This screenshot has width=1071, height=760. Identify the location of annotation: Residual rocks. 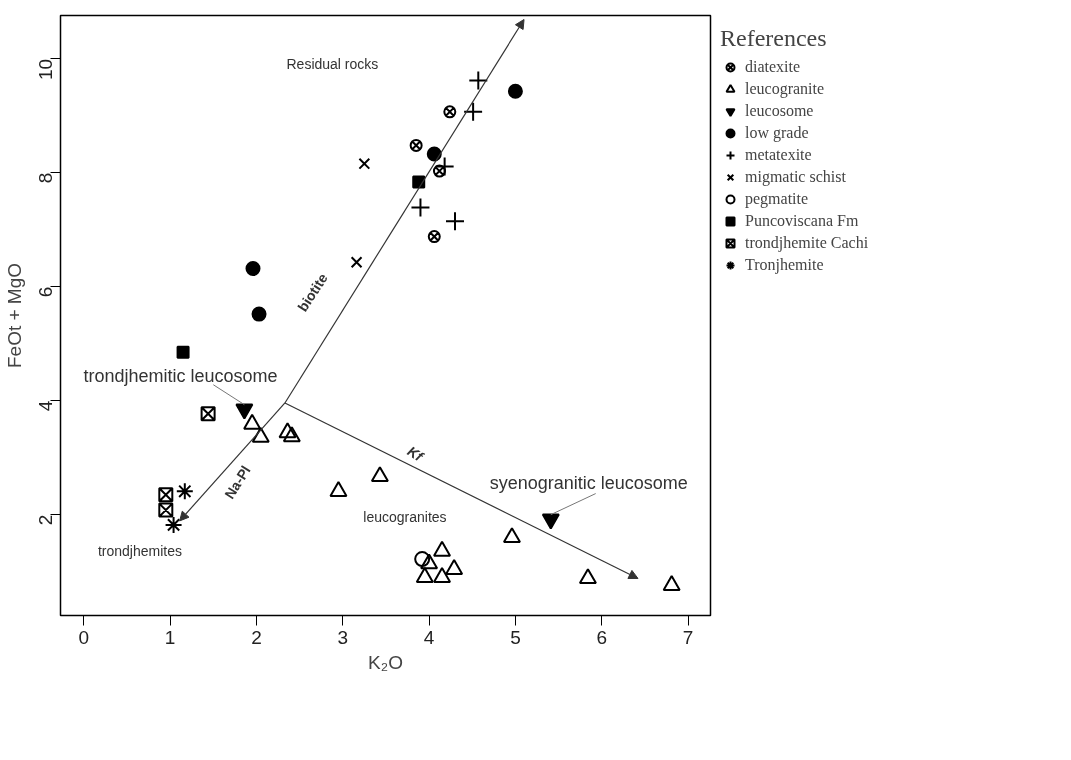
(332, 63).